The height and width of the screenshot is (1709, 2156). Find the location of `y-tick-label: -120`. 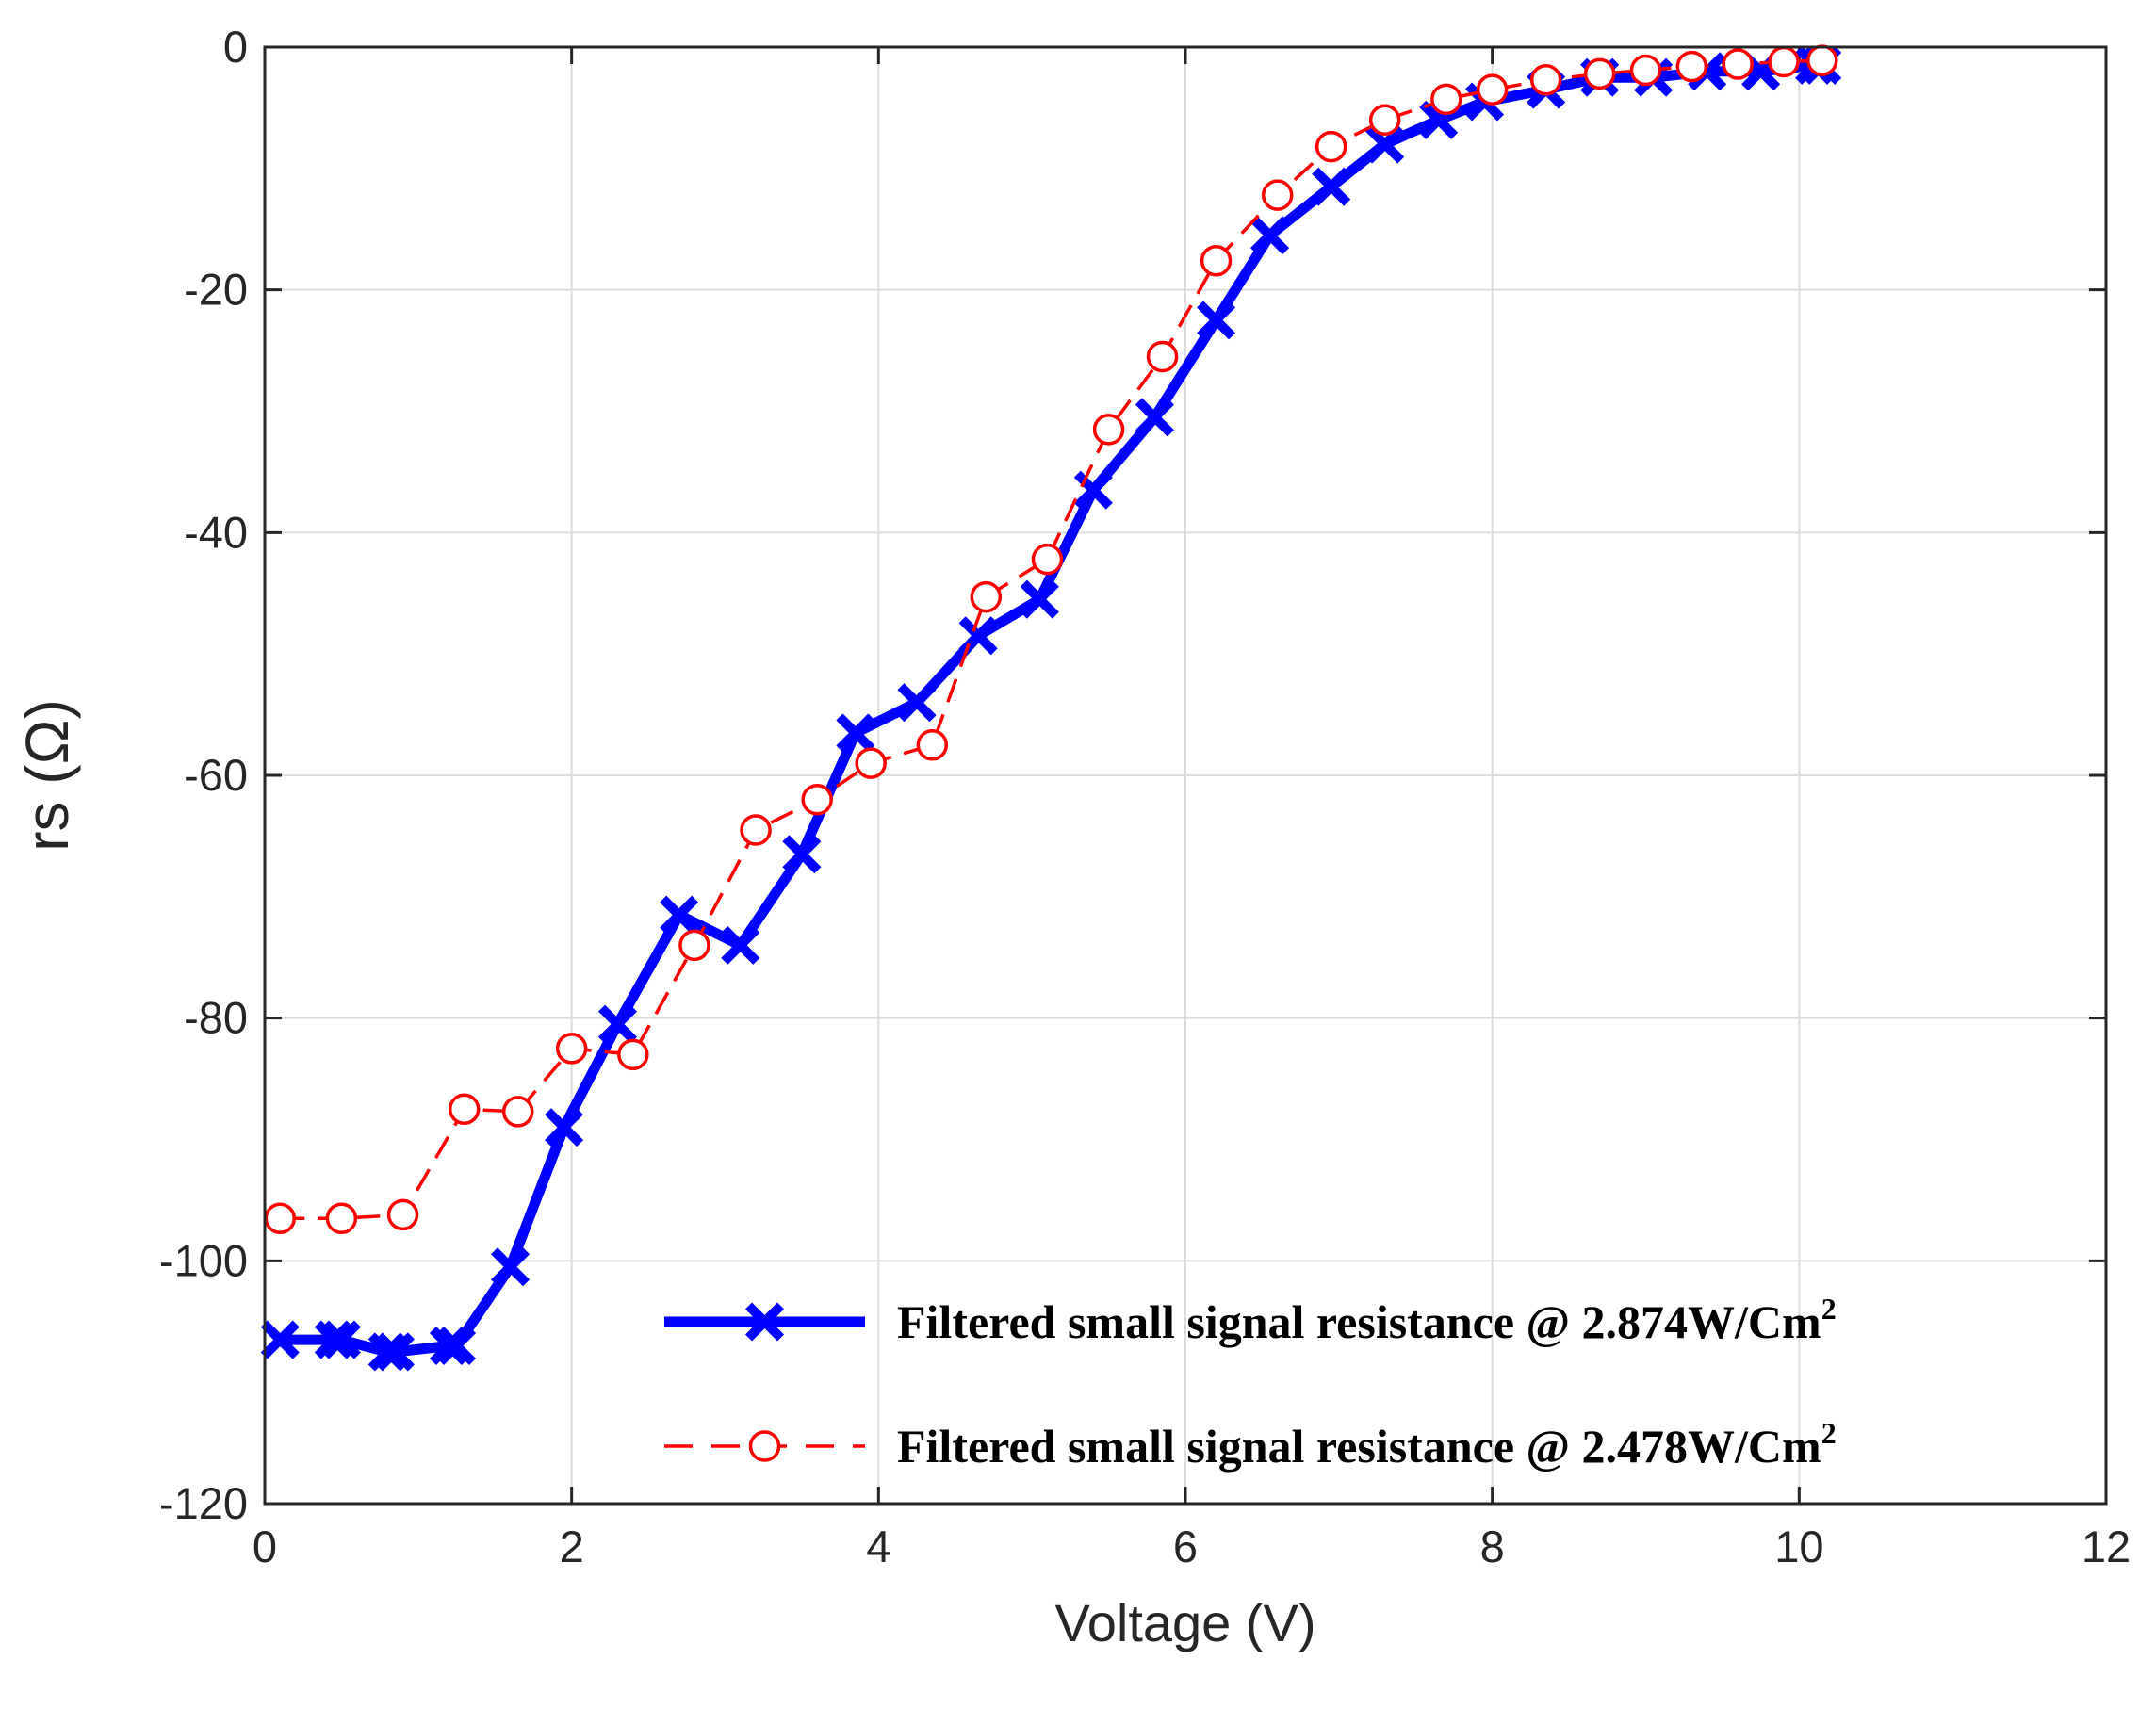

y-tick-label: -120 is located at coordinates (203, 1503).